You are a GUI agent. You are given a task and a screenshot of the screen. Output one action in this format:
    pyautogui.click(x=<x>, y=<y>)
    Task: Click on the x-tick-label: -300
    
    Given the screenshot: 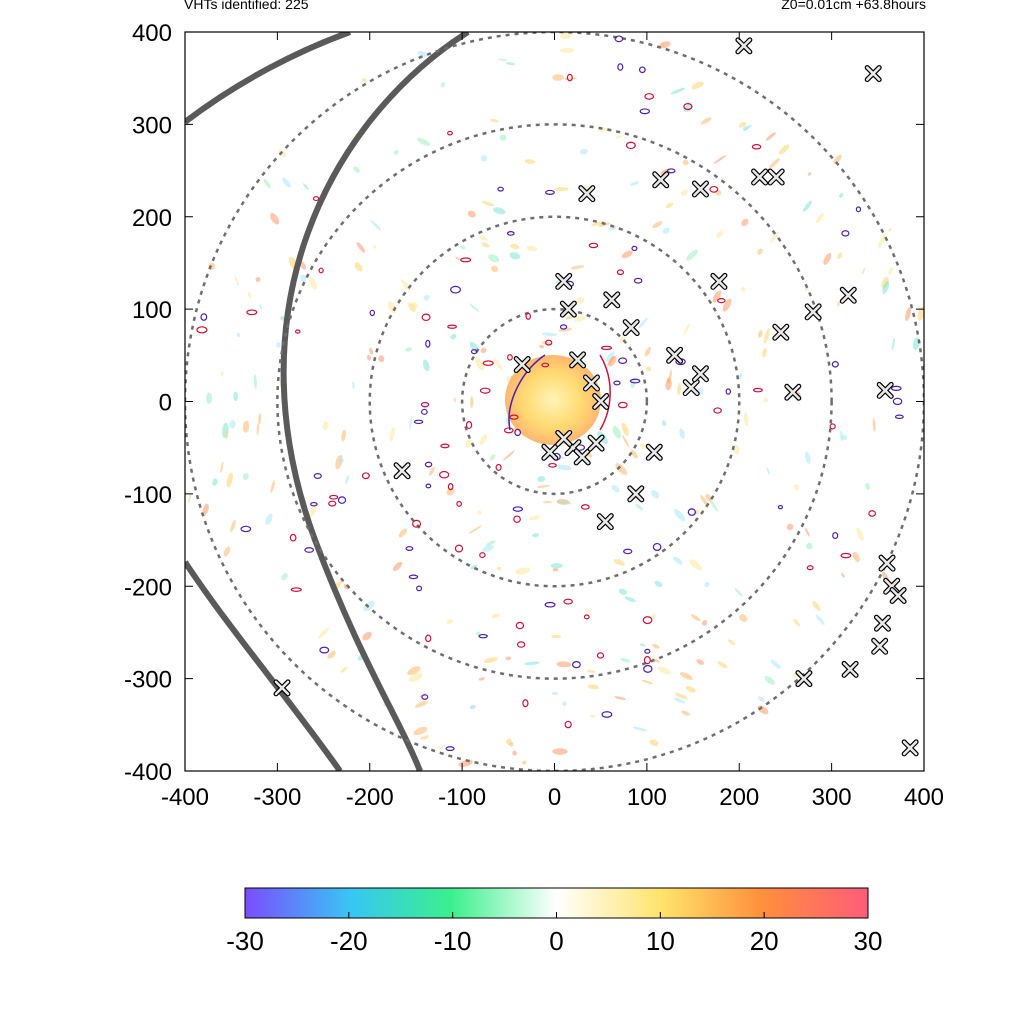 What is the action you would take?
    pyautogui.click(x=277, y=797)
    